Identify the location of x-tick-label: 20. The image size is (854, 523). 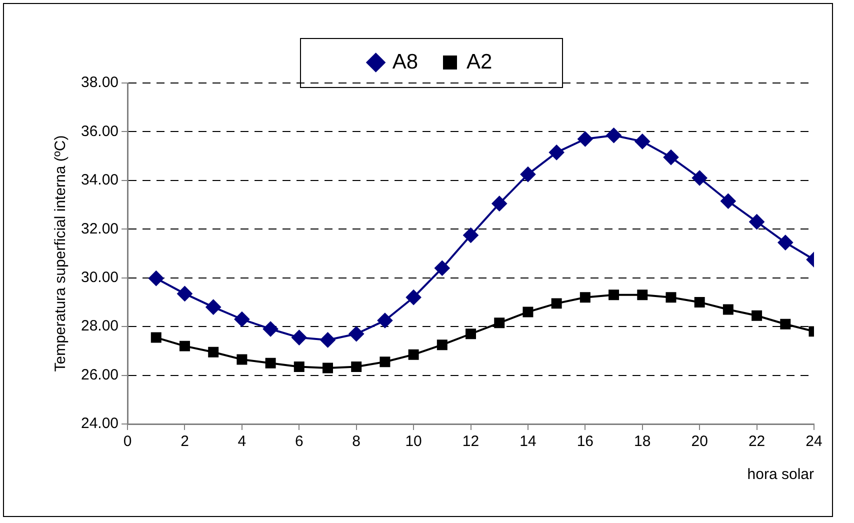
(699, 441).